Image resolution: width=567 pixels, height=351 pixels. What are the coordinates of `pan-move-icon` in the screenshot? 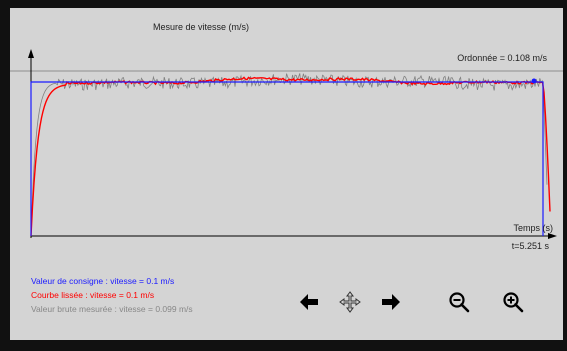 It's located at (350, 302).